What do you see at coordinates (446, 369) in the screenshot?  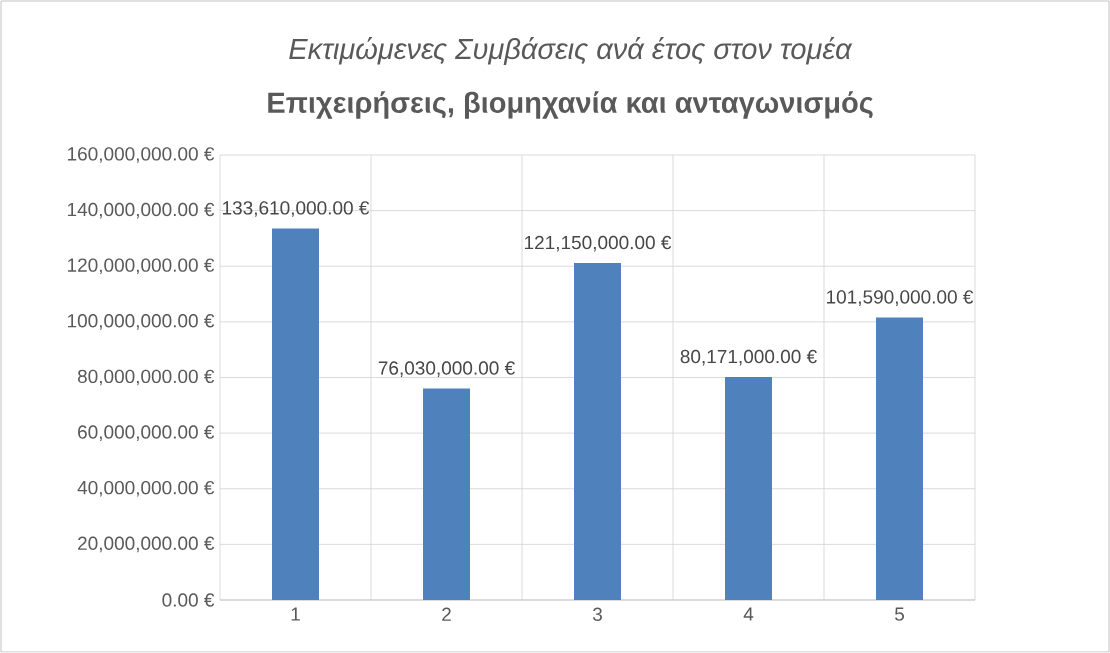 I see `data-label: 76,030,000.00 €` at bounding box center [446, 369].